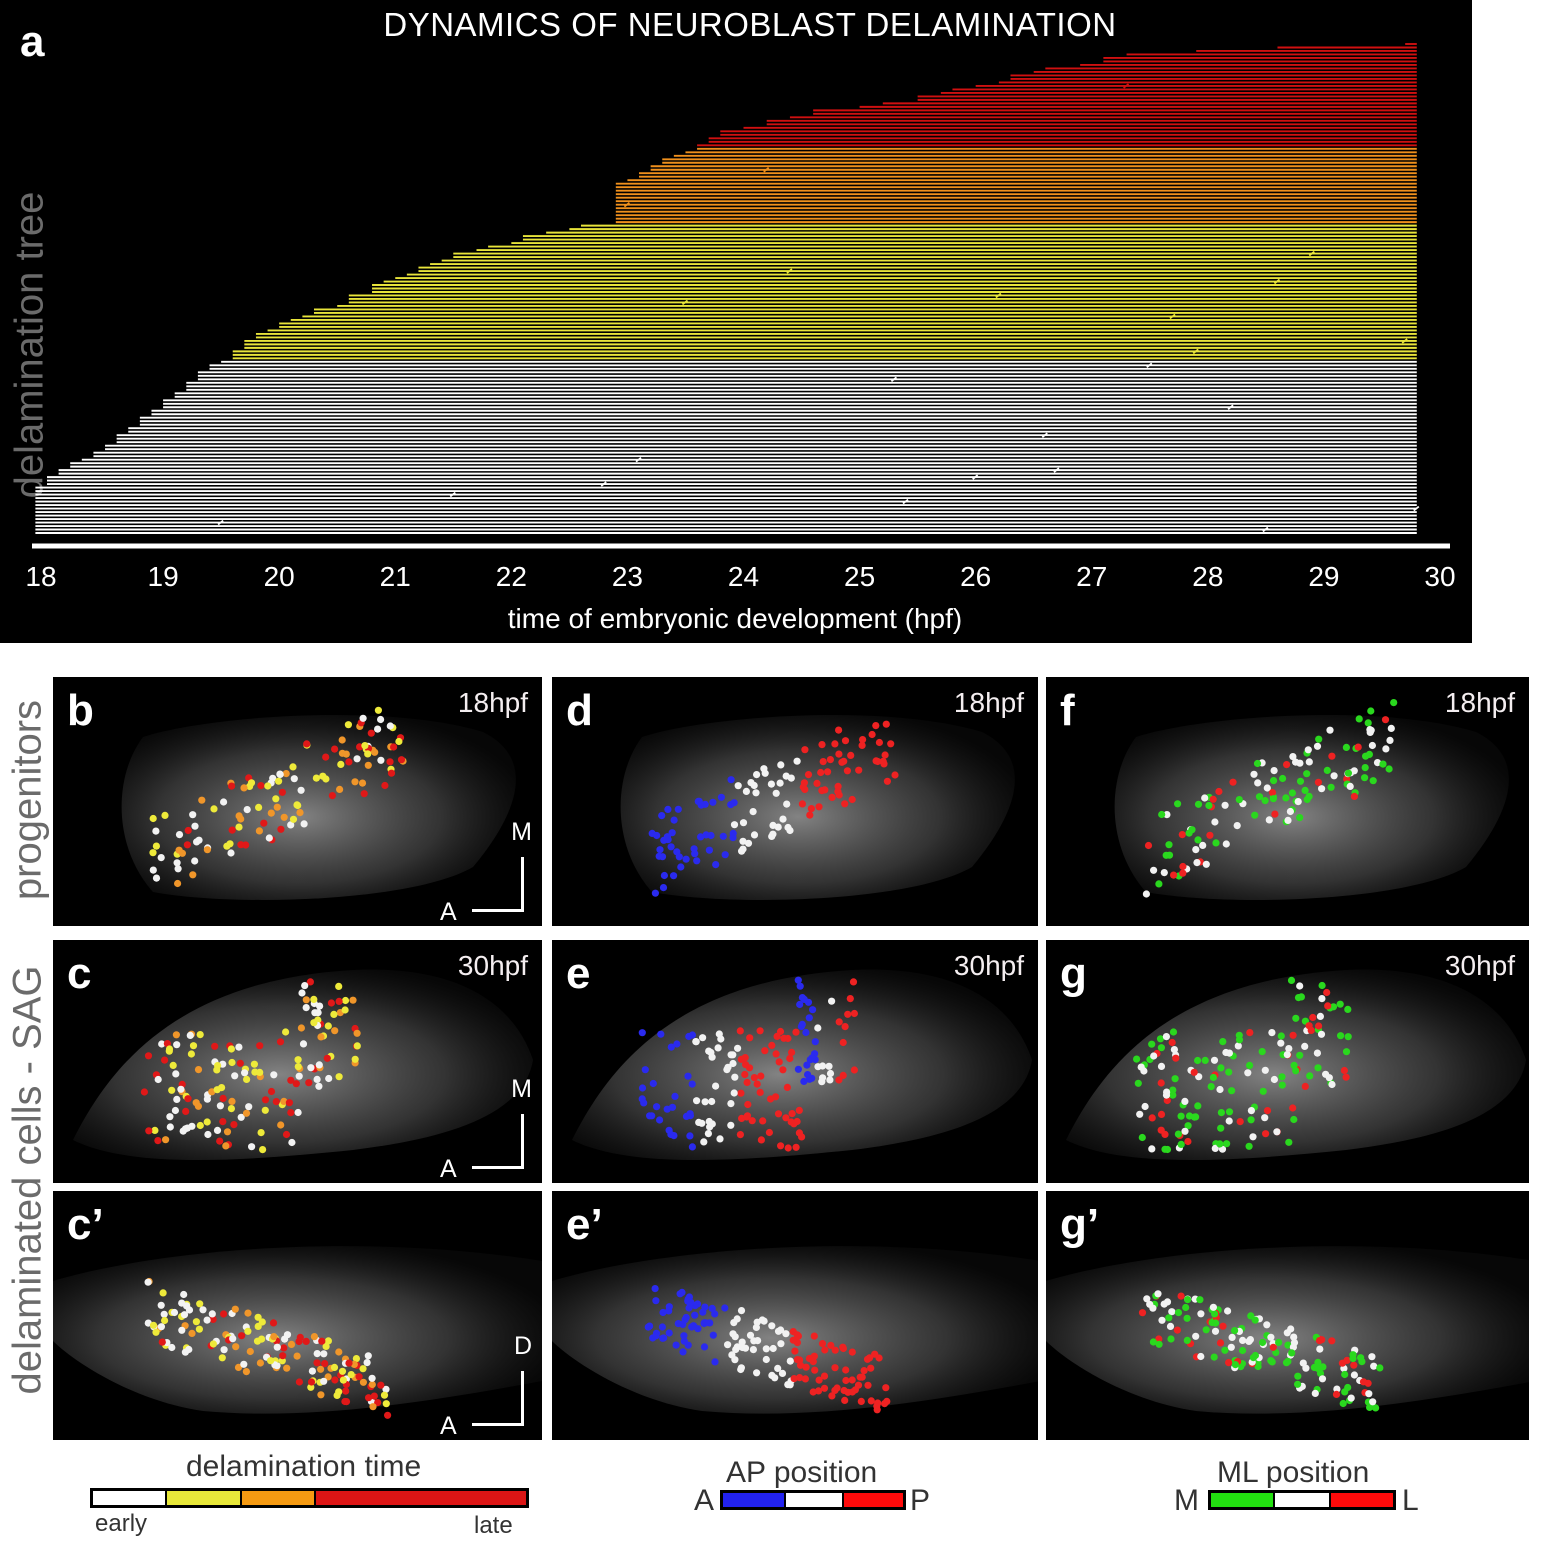  What do you see at coordinates (278, 797) in the screenshot?
I see `cell-dots` at bounding box center [278, 797].